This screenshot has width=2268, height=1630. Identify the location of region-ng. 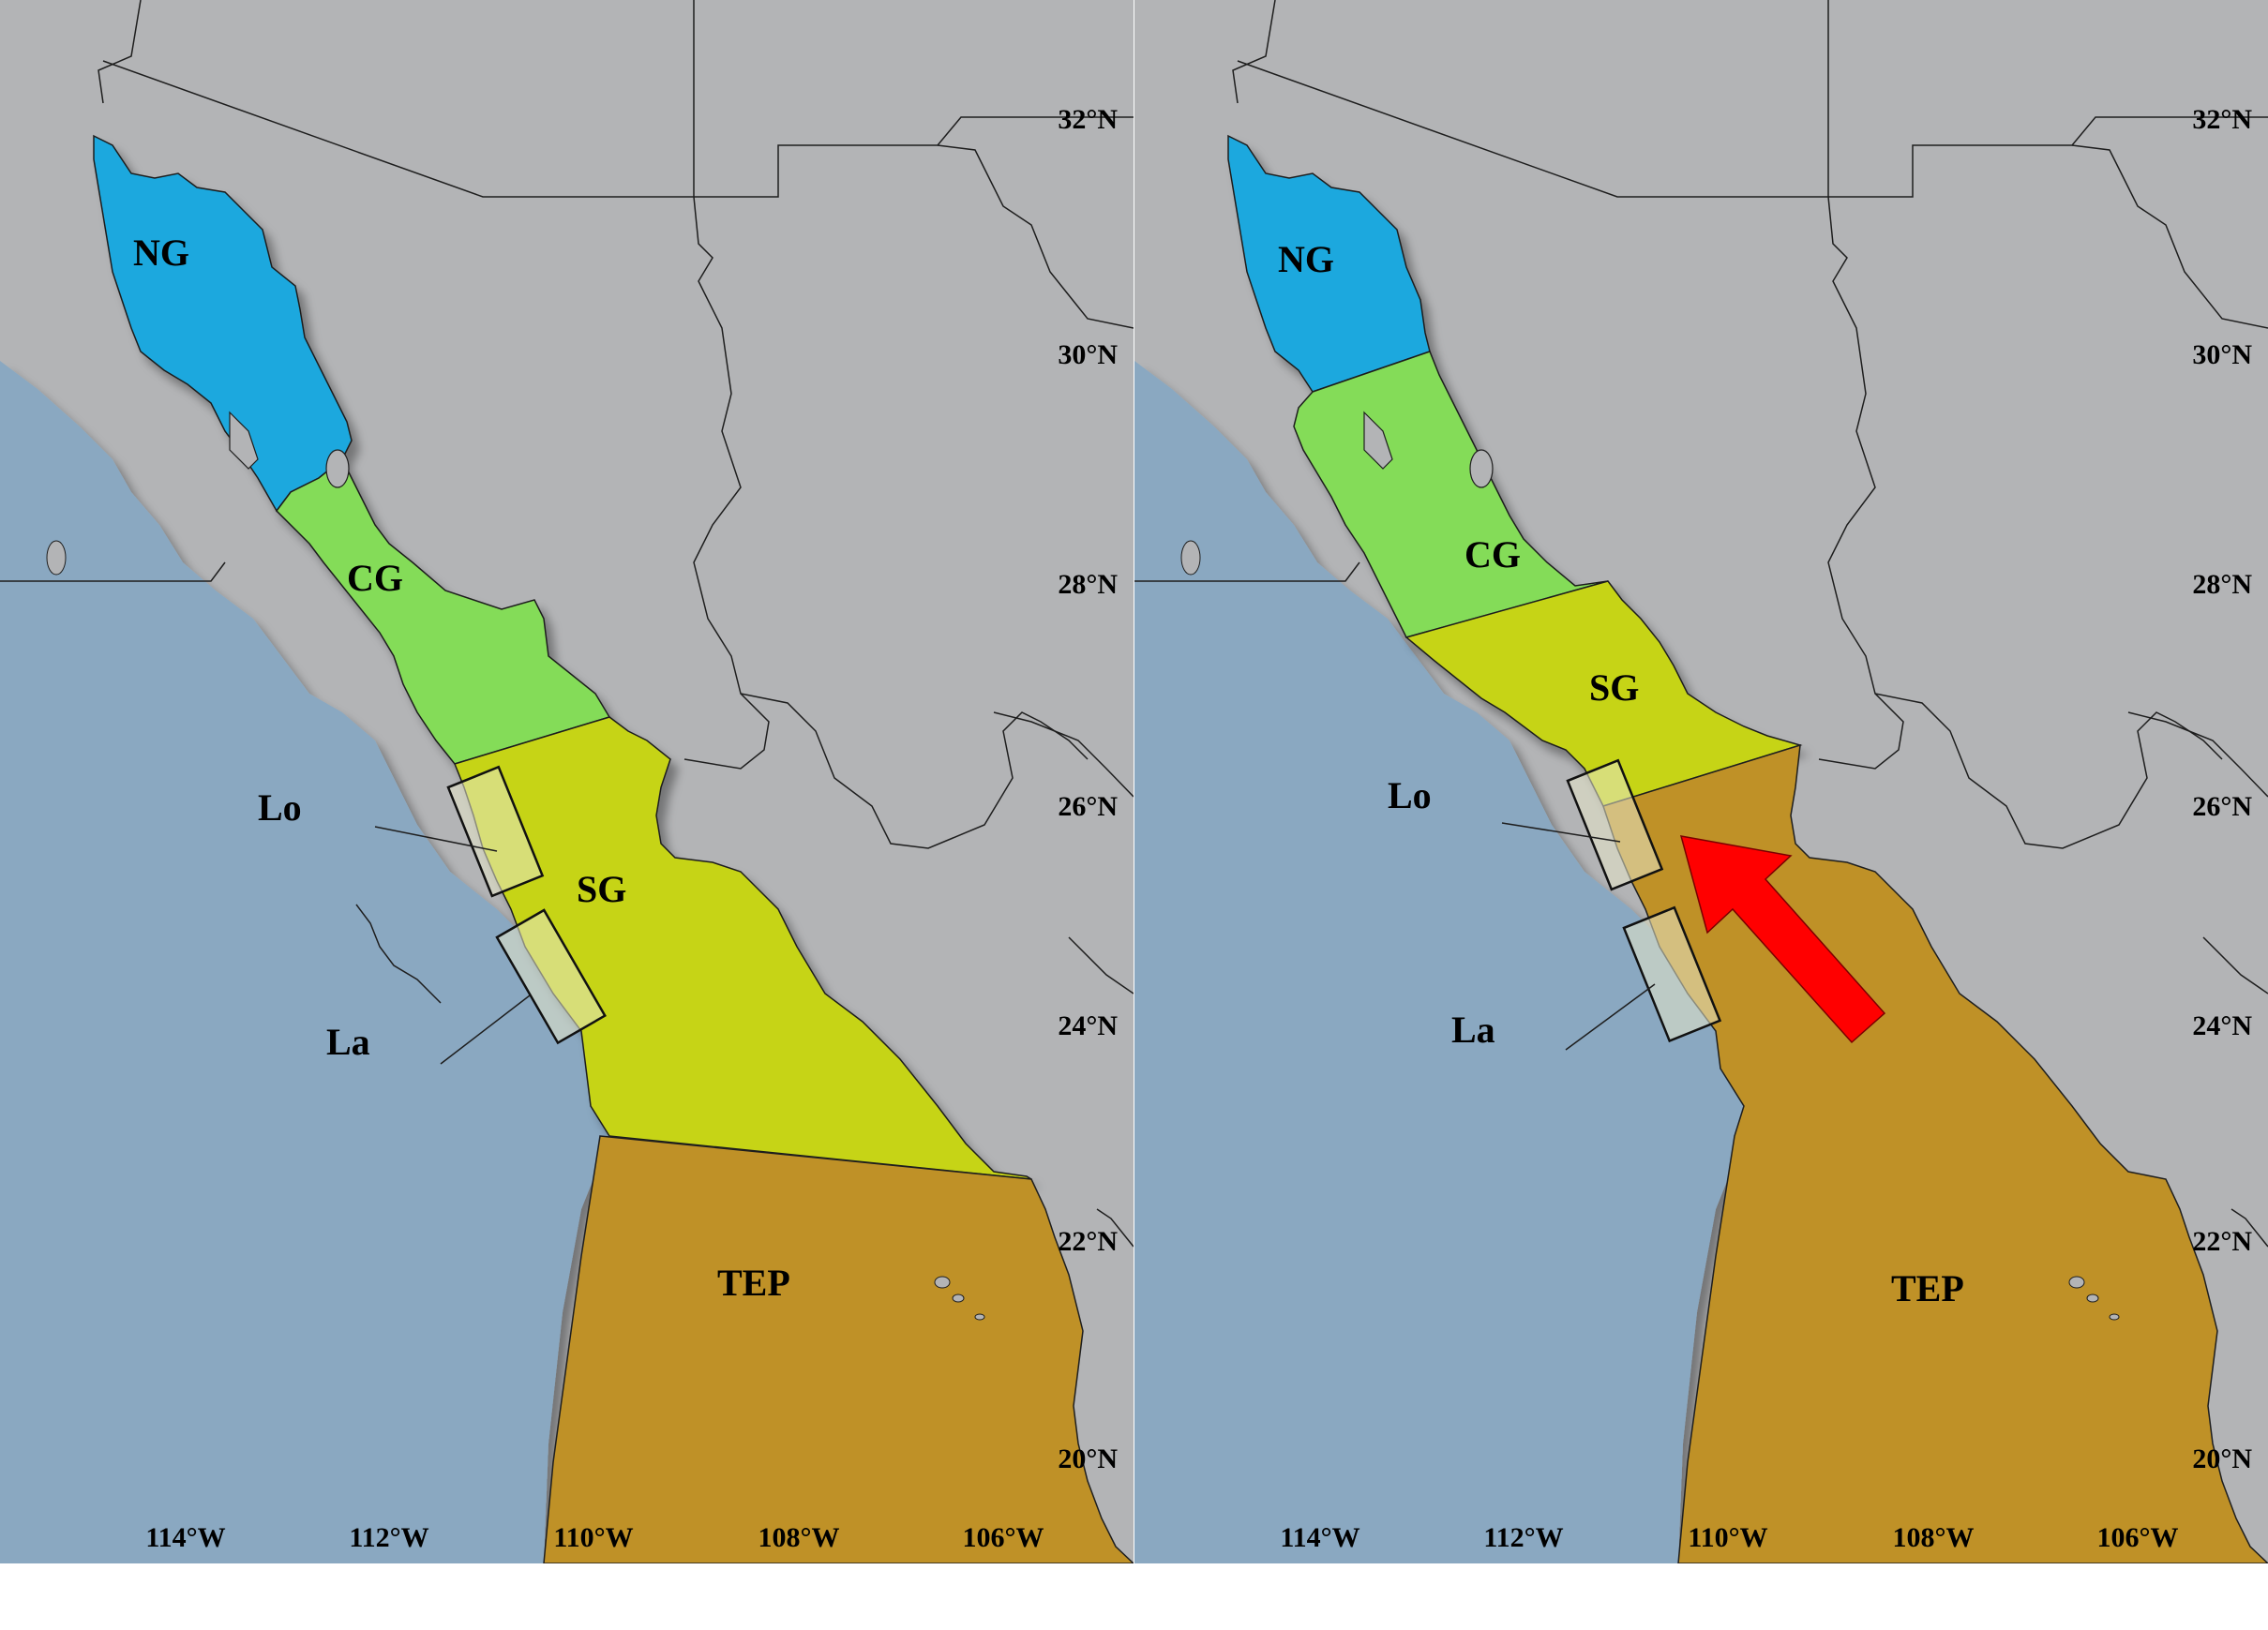
(1329, 263).